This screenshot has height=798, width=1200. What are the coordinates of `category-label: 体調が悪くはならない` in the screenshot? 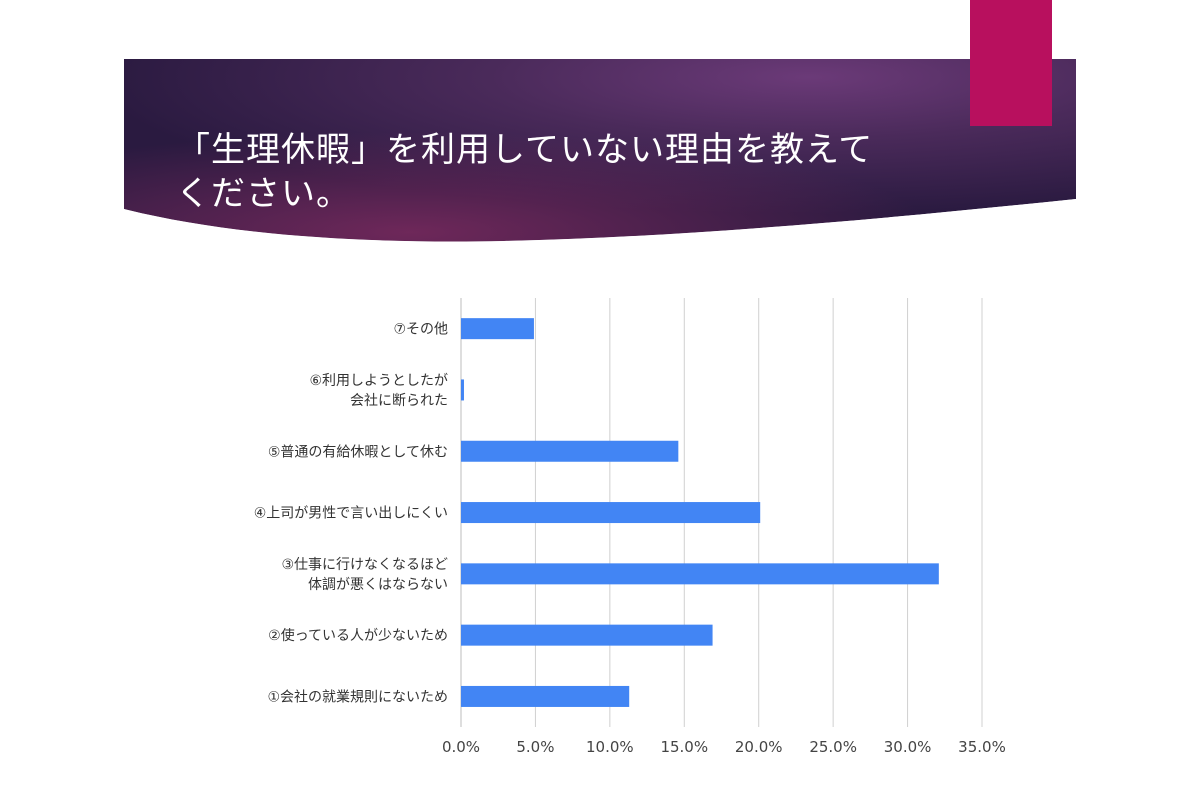 It's located at (378, 585).